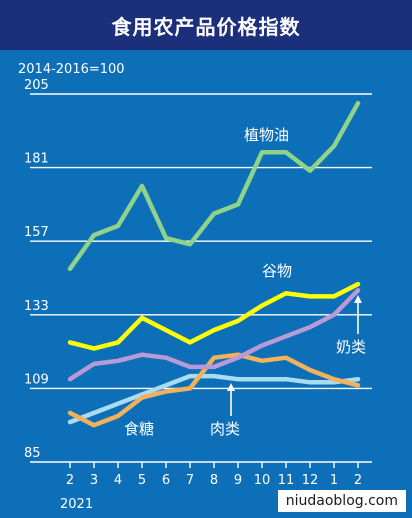  Describe the element at coordinates (231, 399) in the screenshot. I see `meat-pointer-arrow` at that location.